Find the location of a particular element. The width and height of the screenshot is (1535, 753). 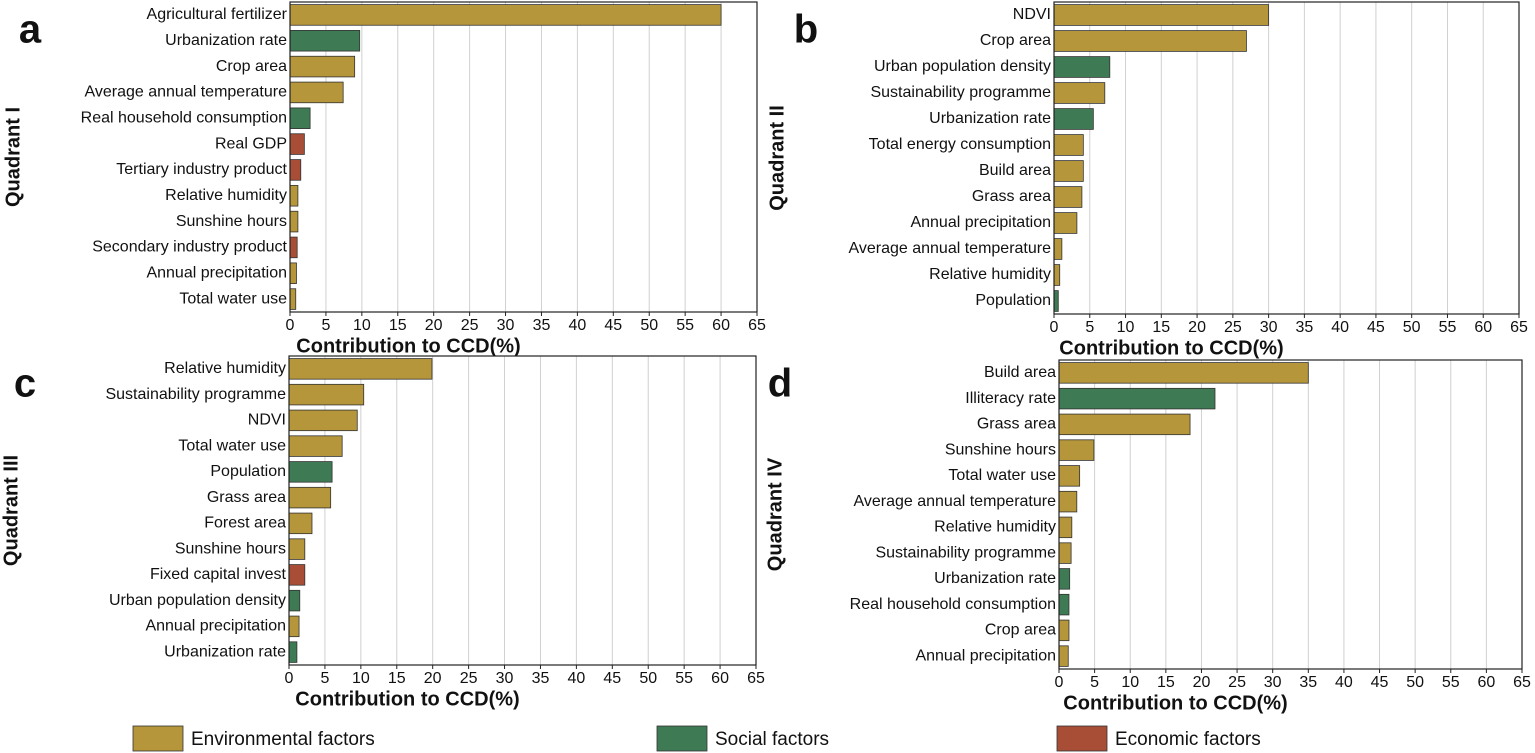

y-axis-label: Quadrant III is located at coordinates (11, 510).